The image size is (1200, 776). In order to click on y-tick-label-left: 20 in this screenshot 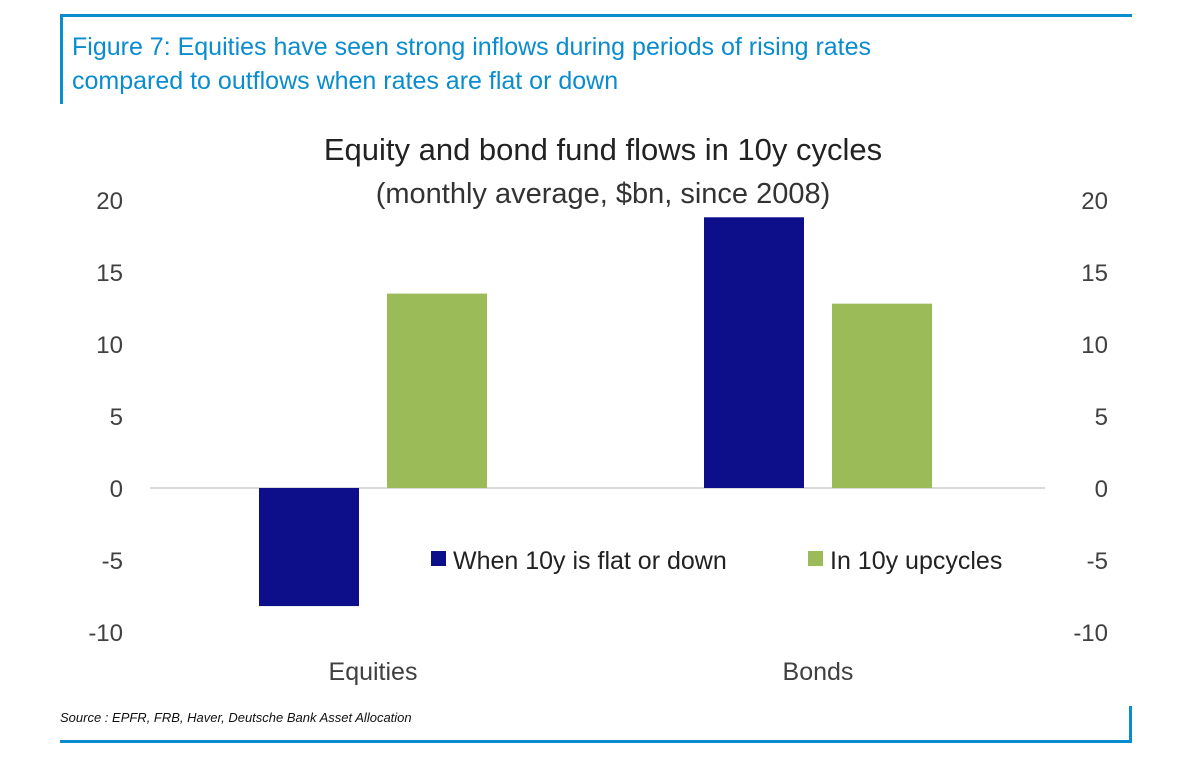, I will do `click(109, 201)`.